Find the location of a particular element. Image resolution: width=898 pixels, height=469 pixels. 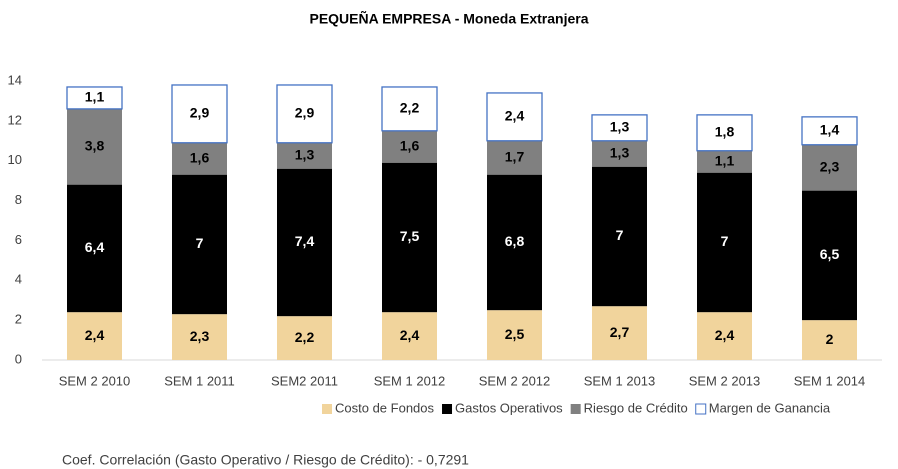

x-tick-label: SEM 2 2010 is located at coordinates (95, 380).